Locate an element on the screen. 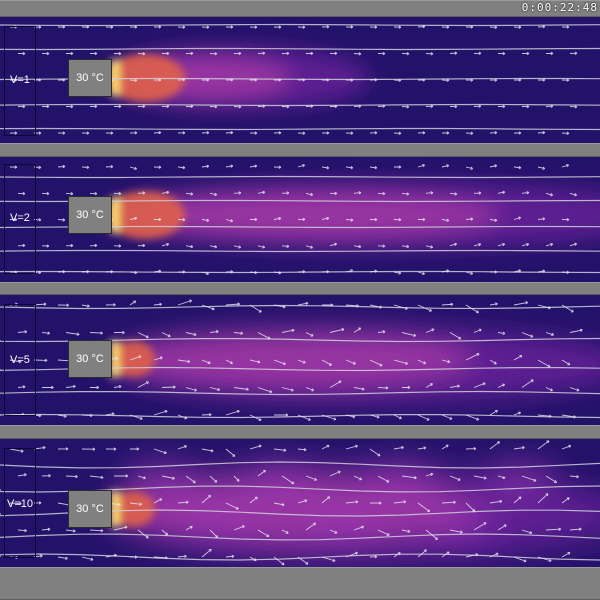 Image resolution: width=600 pixels, height=600 pixels. turbulent-eddy is located at coordinates (280, 479).